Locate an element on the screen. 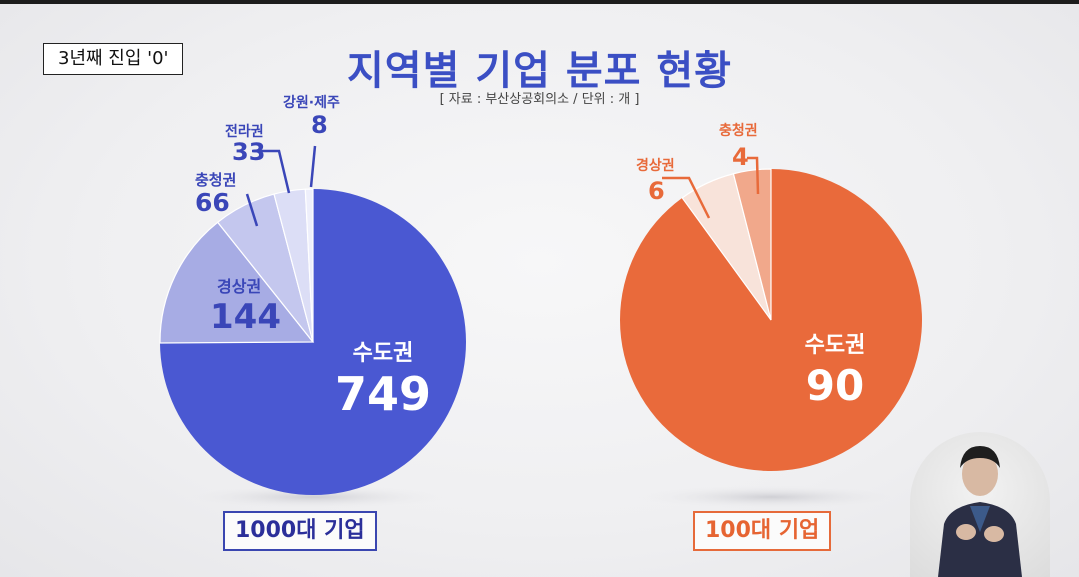 The height and width of the screenshot is (577, 1079). slice-label-0-4: 강원·제주 is located at coordinates (311, 102).